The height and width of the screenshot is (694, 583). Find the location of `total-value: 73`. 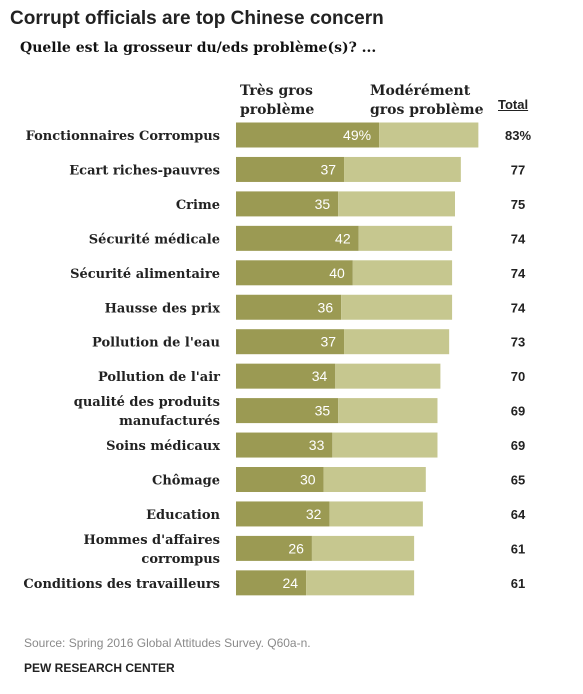

total-value: 73 is located at coordinates (518, 342).